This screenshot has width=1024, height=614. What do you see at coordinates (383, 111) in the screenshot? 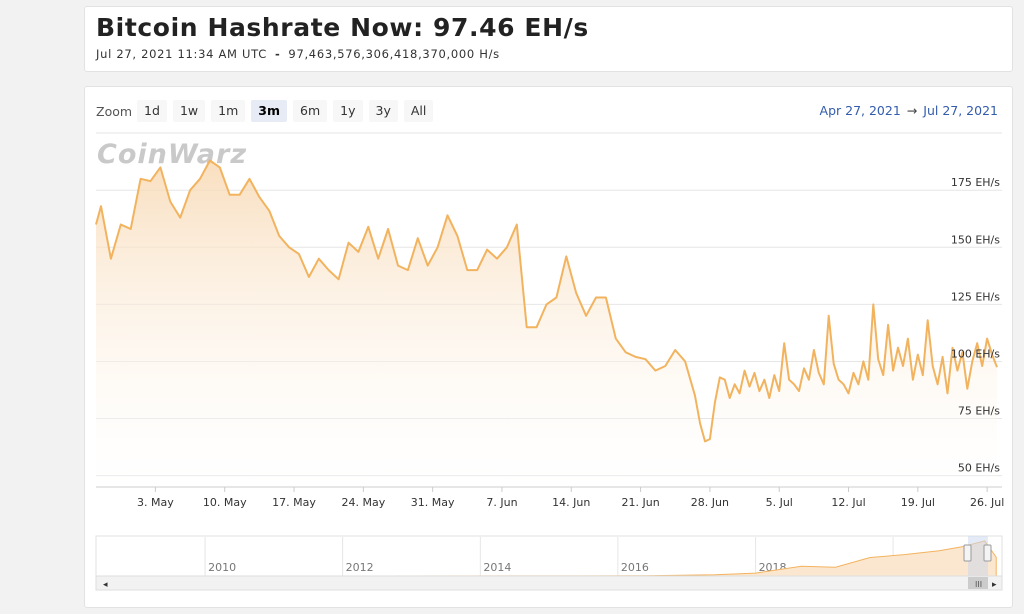
I see `zoom-3y-button: 3y` at bounding box center [383, 111].